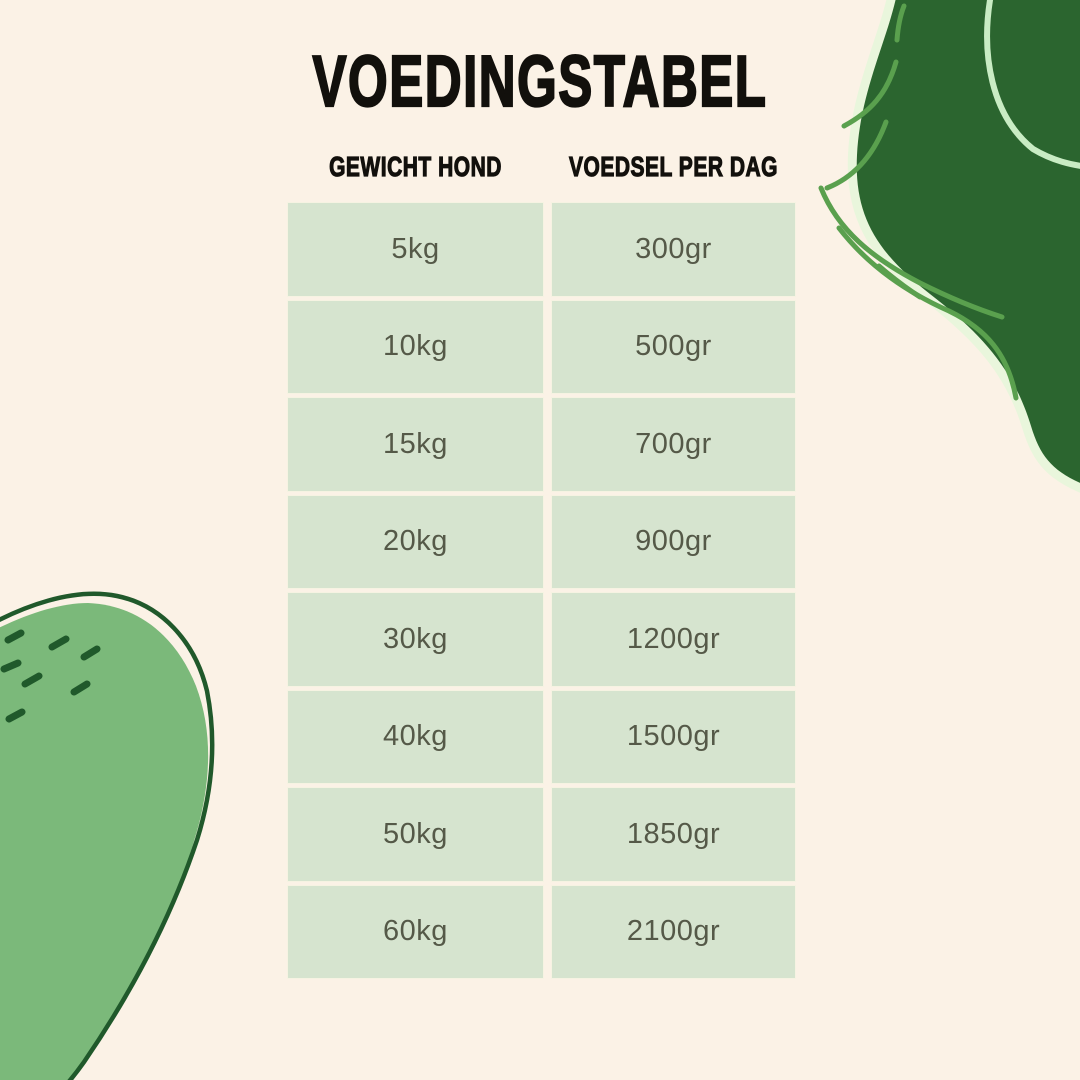 This screenshot has height=1080, width=1080. Describe the element at coordinates (673, 834) in the screenshot. I see `food-cell: 1850gr` at that location.